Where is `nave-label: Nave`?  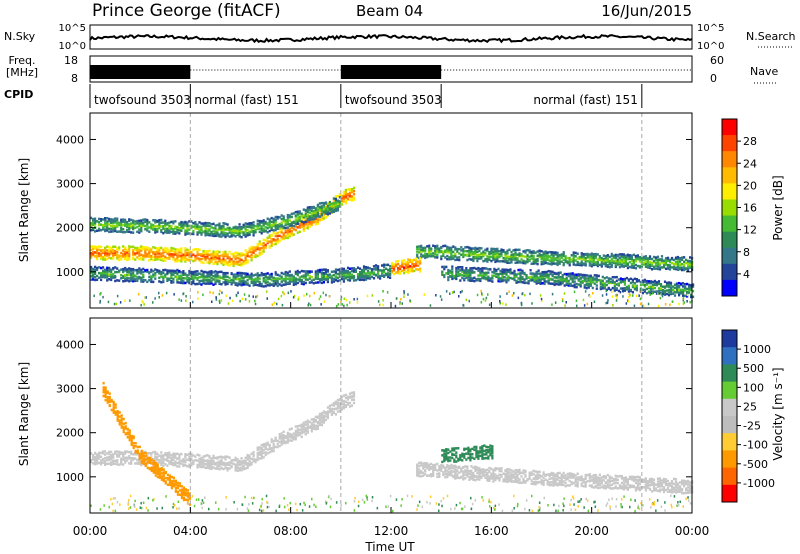 nave-label: Nave is located at coordinates (764, 71).